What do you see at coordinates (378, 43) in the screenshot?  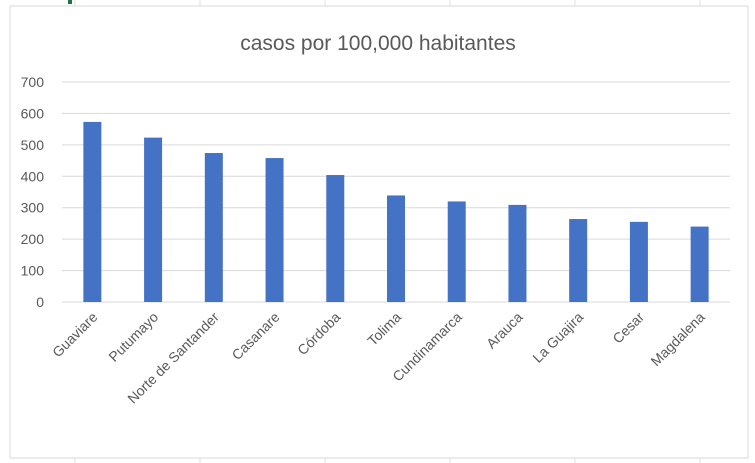 I see `chart-title: casos por 100,000 habitantes` at bounding box center [378, 43].